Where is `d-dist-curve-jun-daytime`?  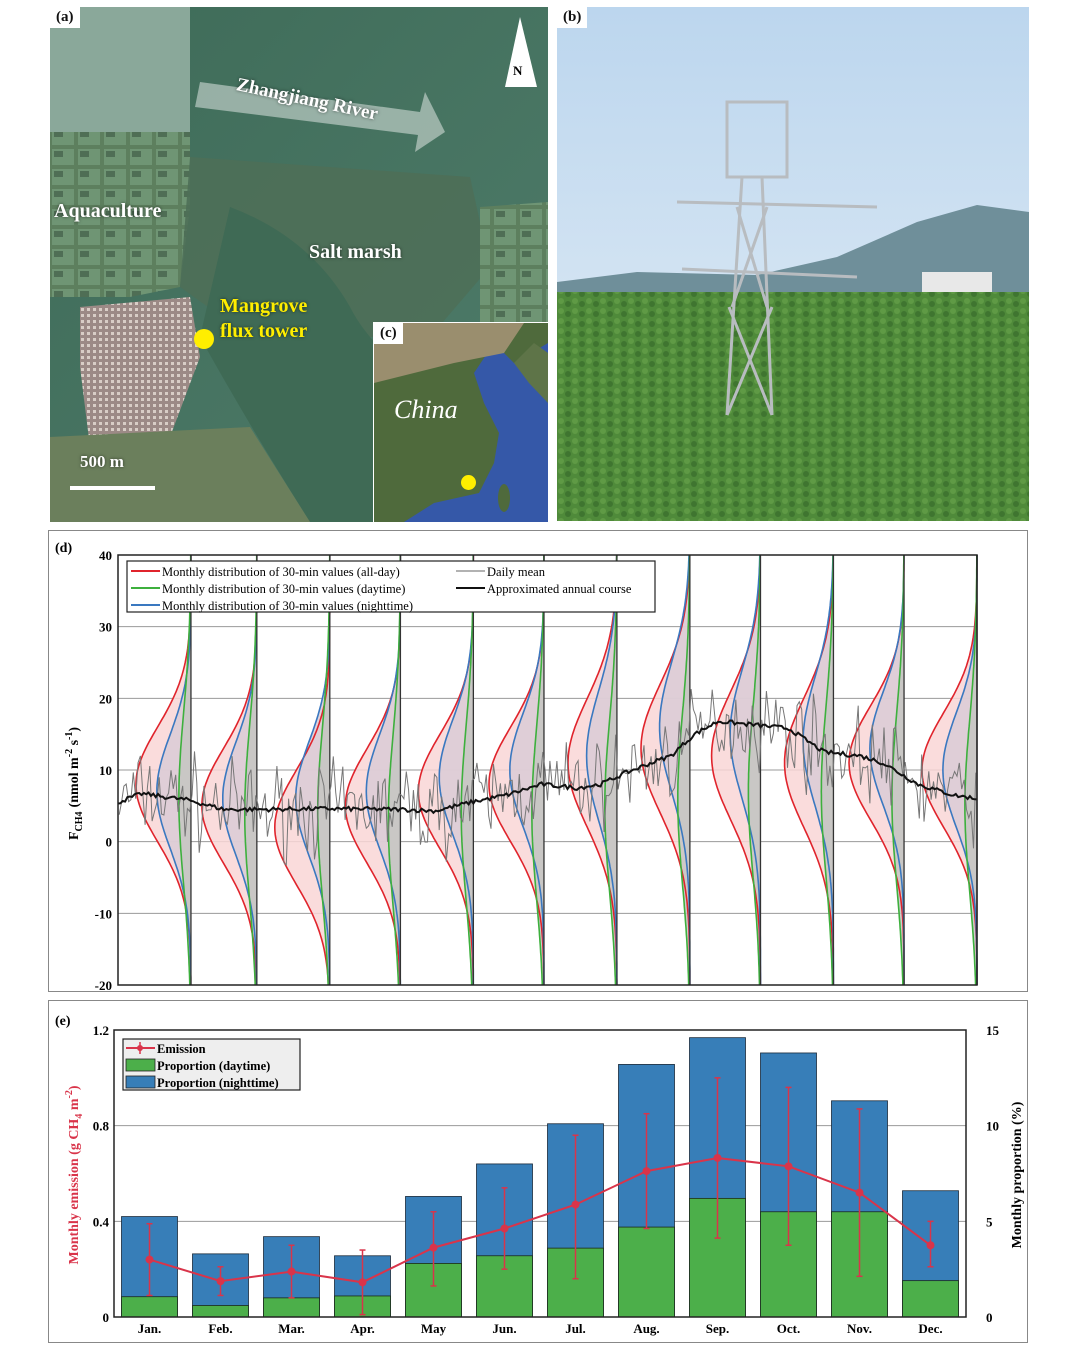 d-dist-curve-jun-daytime is located at coordinates (538, 770).